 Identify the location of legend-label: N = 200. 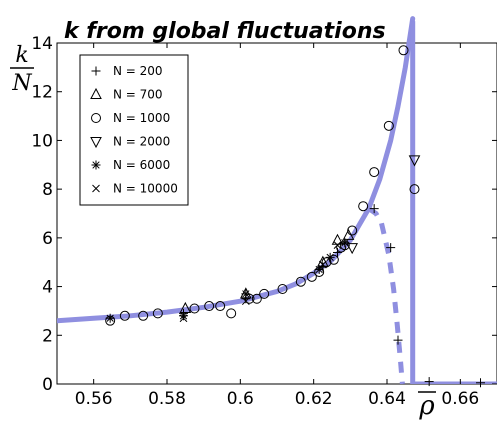
(138, 71).